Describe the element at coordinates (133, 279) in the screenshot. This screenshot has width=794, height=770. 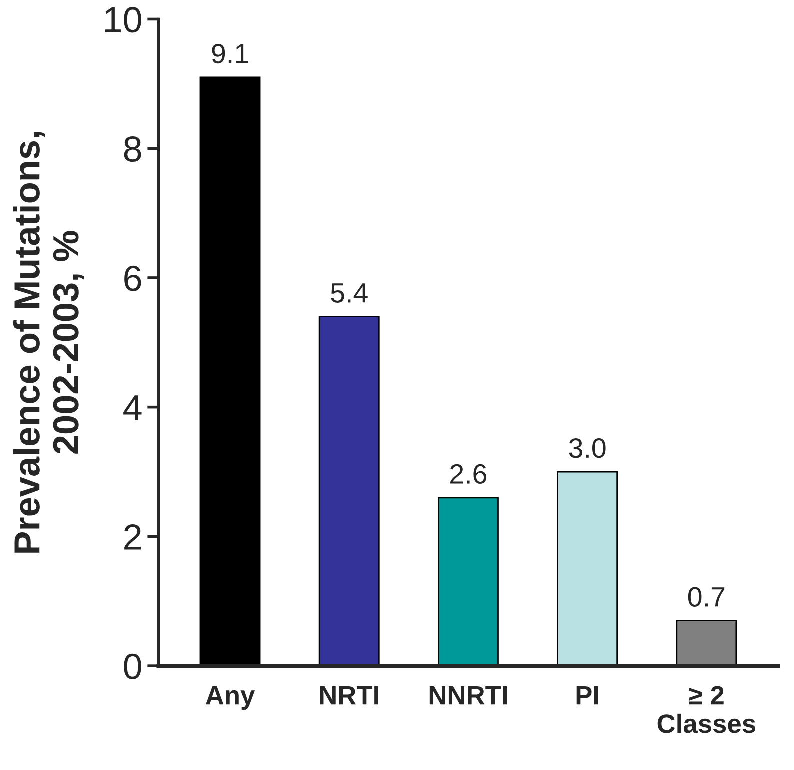
I see `y-tick-label: 6` at that location.